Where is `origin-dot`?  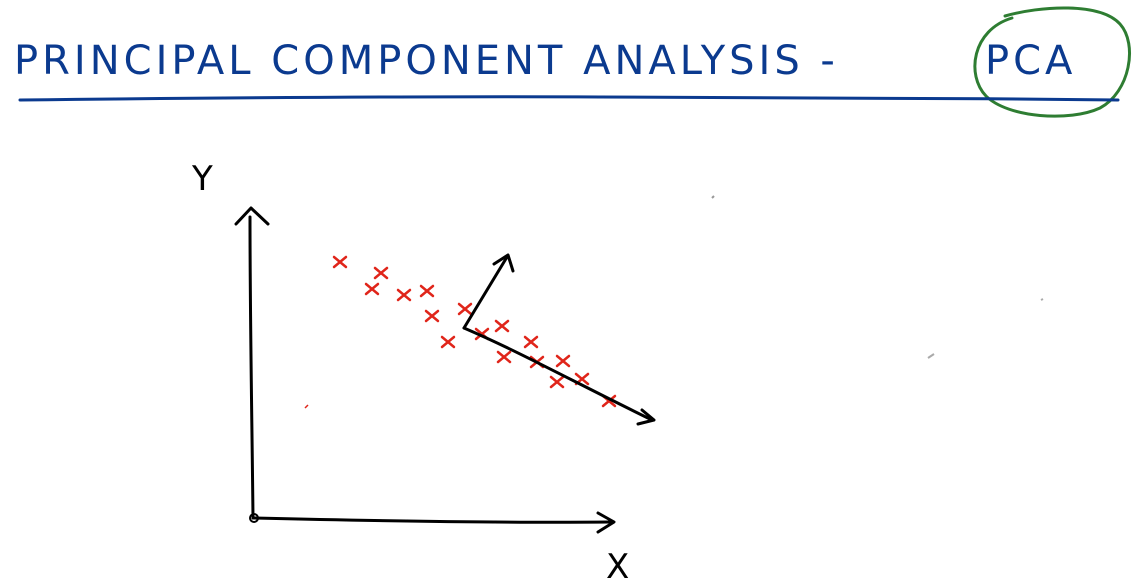 origin-dot is located at coordinates (254, 518).